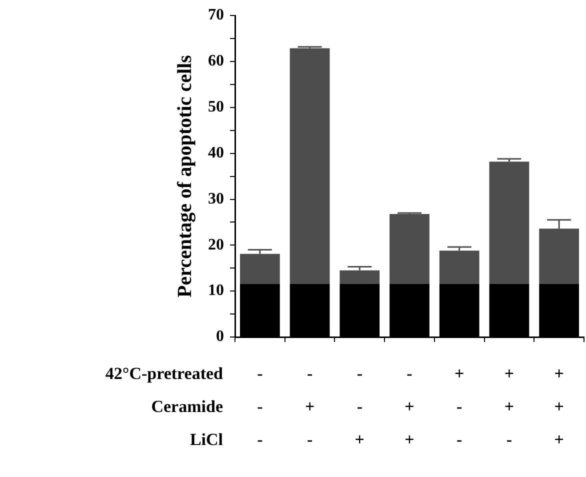  I want to click on x-tick-label: - + +, so click(409, 406).